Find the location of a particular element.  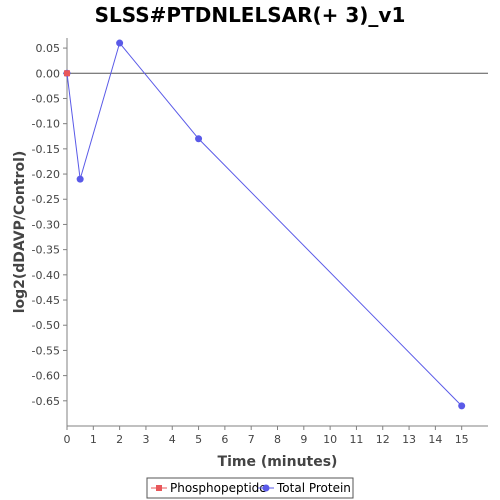

x-tick-label: 4 is located at coordinates (172, 439).